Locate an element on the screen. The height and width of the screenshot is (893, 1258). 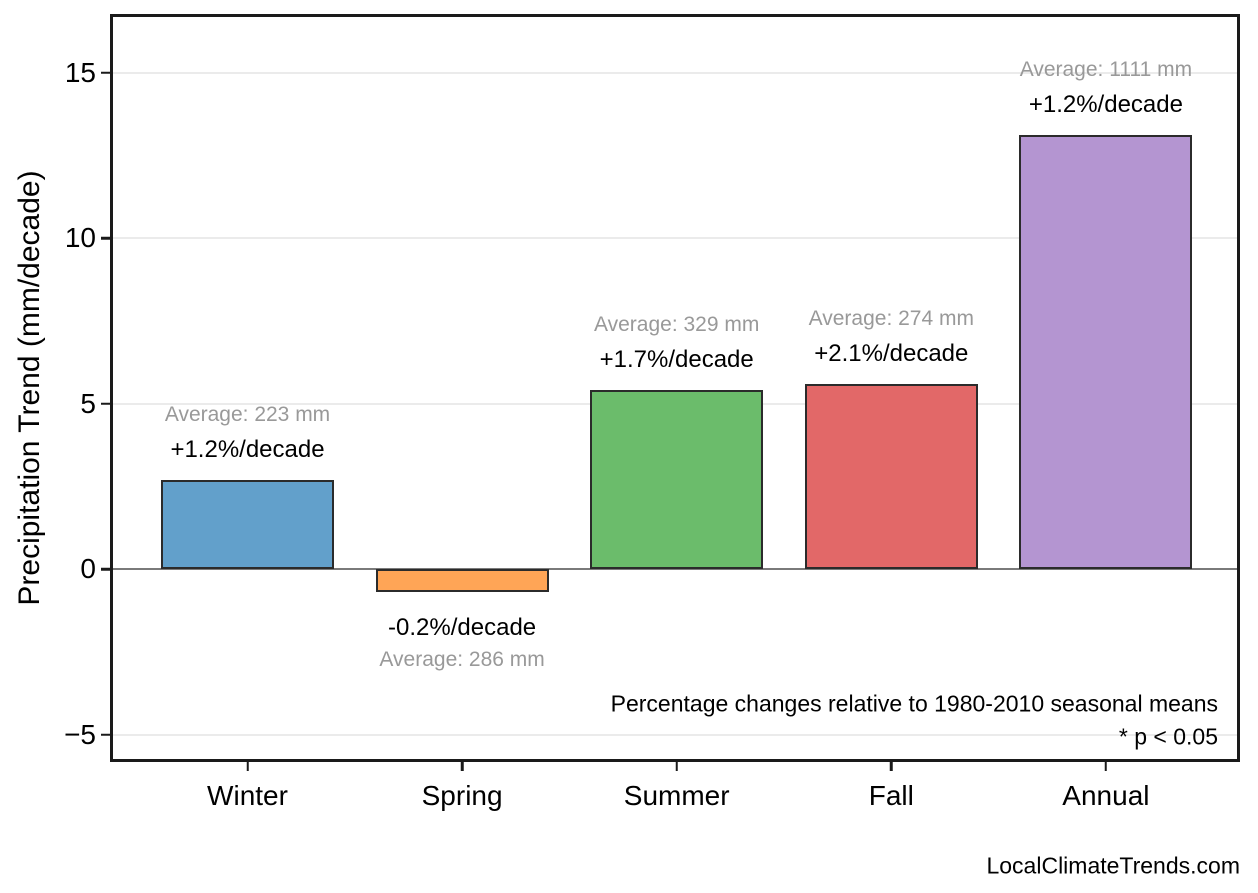
ytick-label--5: −5 is located at coordinates (80, 734).